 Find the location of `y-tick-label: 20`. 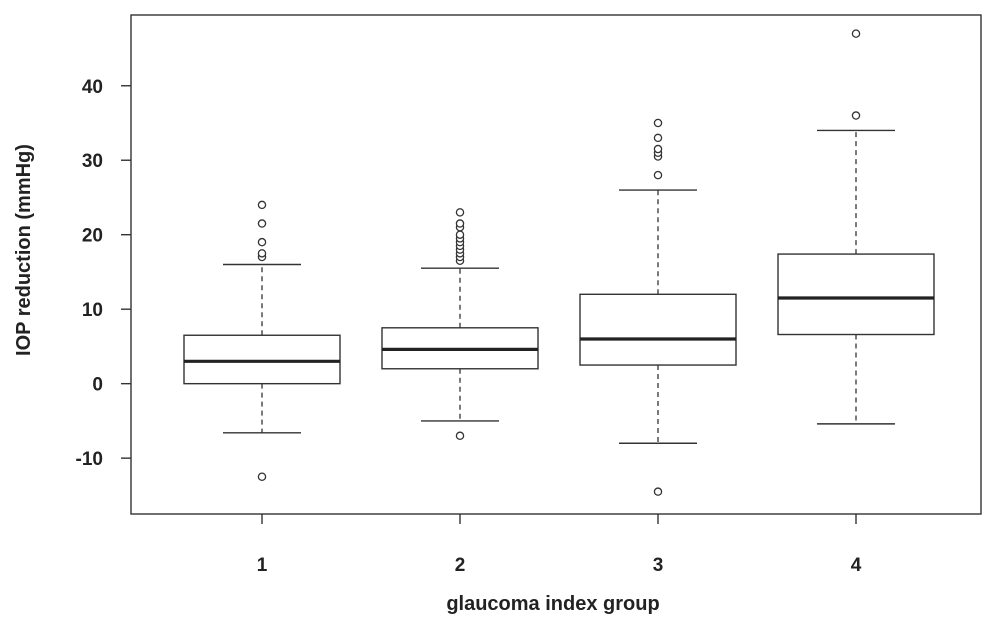

y-tick-label: 20 is located at coordinates (92, 236).